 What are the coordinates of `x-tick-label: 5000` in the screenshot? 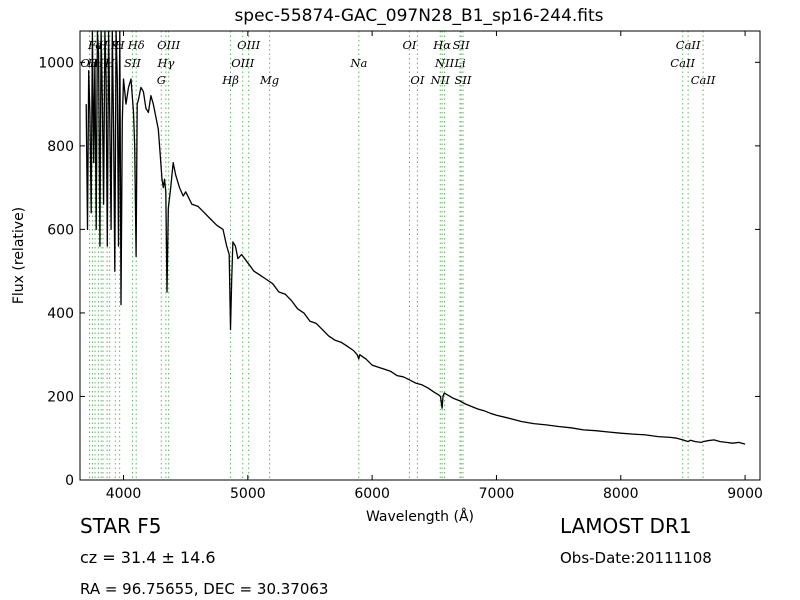 It's located at (248, 494).